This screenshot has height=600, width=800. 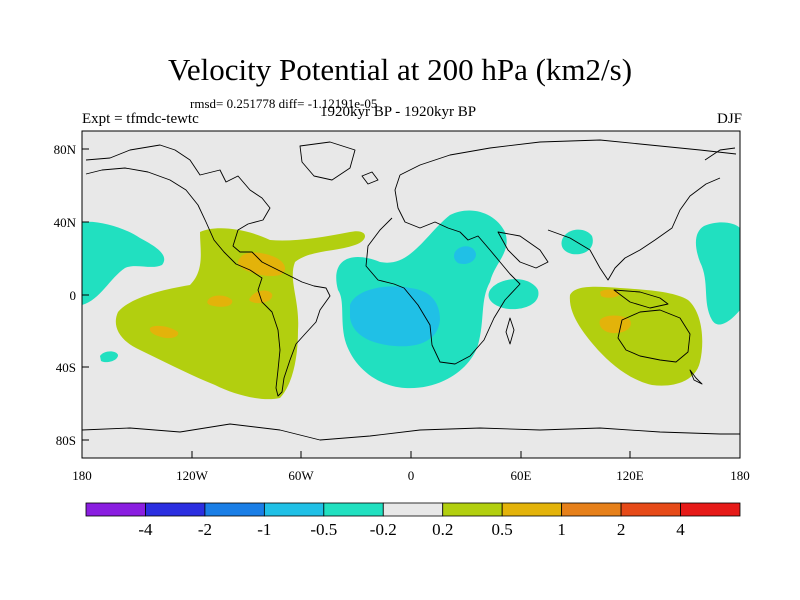 I want to click on plot-title: Velocity Potential at 200 hPa (km2/s), so click(x=400, y=69).